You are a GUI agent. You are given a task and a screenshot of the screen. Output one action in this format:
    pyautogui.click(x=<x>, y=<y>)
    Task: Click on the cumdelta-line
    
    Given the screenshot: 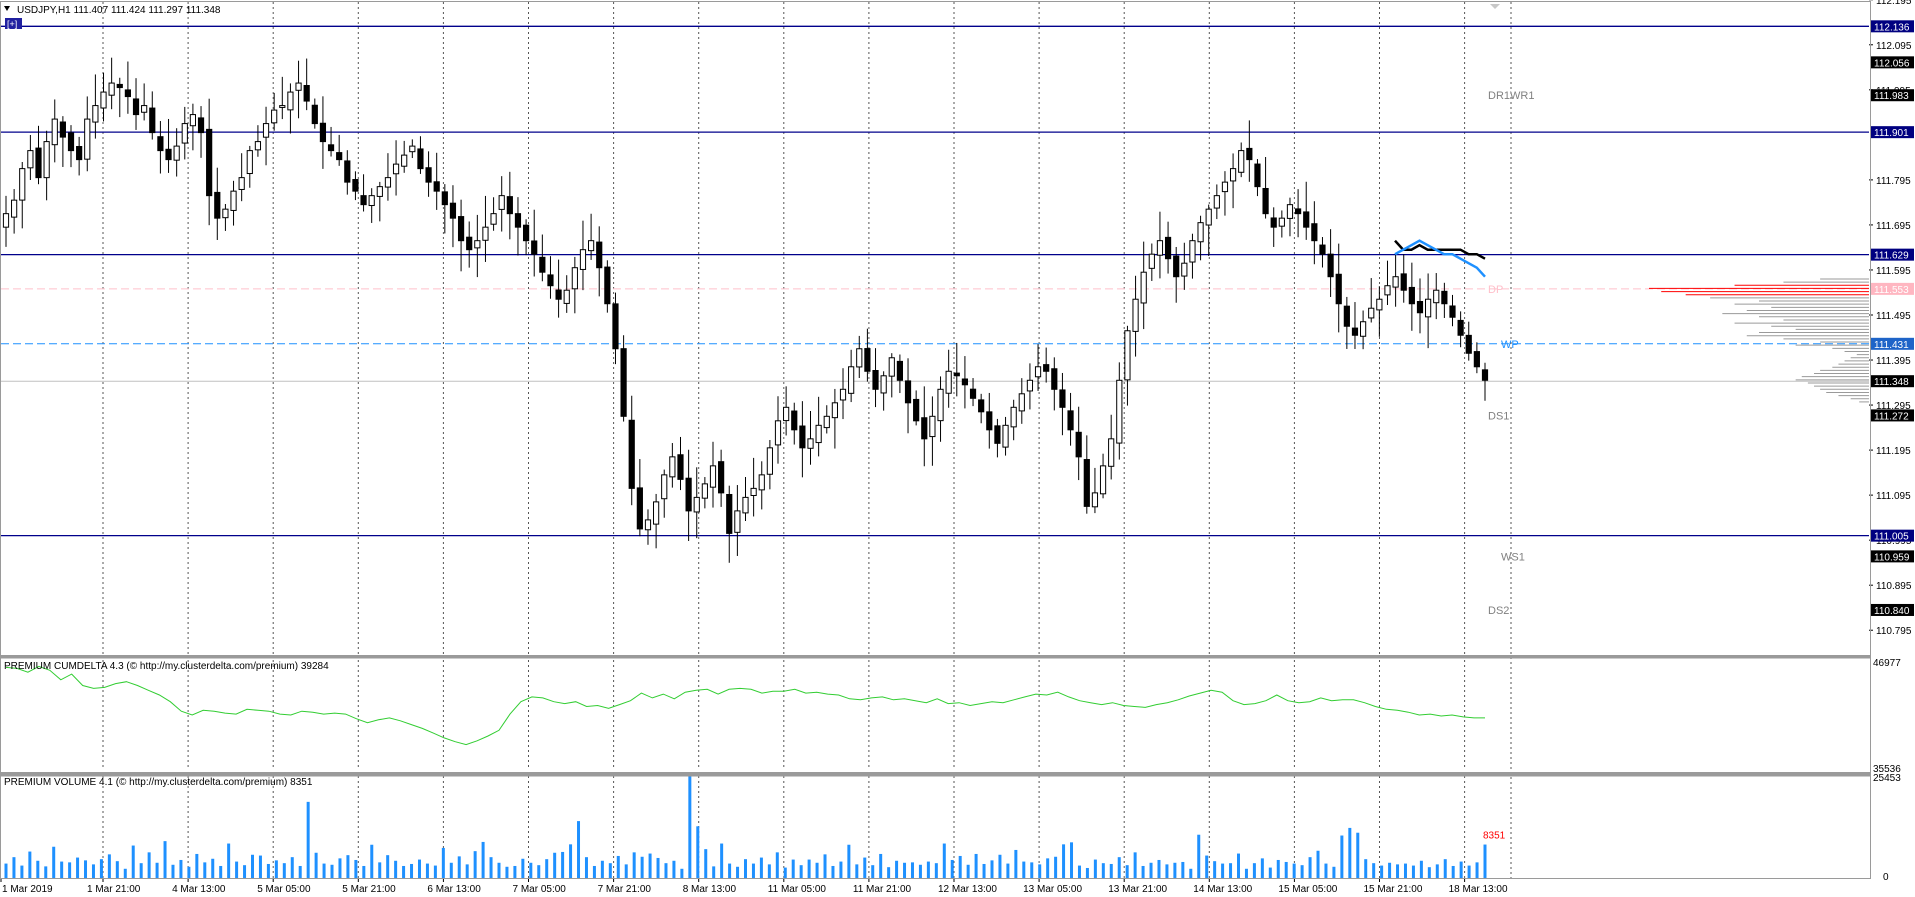 What is the action you would take?
    pyautogui.click(x=745, y=705)
    